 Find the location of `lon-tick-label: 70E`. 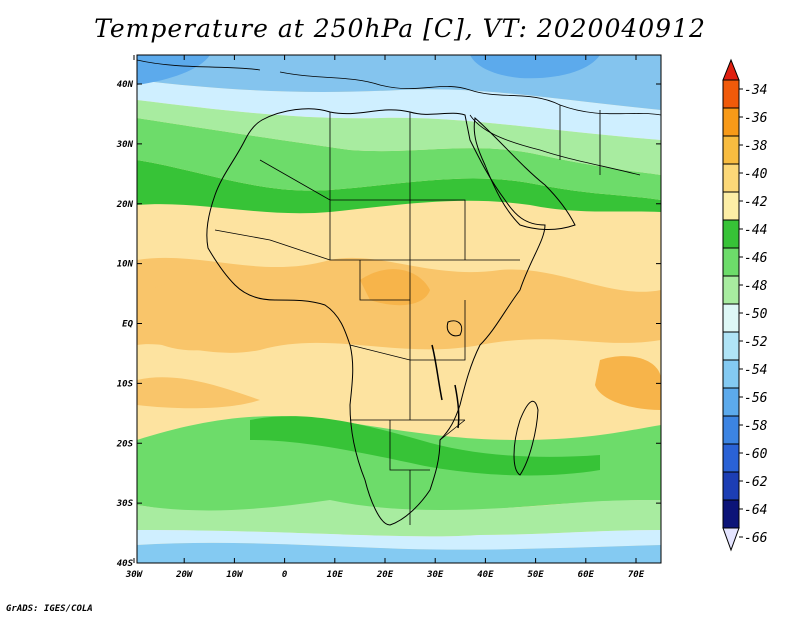

lon-tick-label: 70E is located at coordinates (636, 575).